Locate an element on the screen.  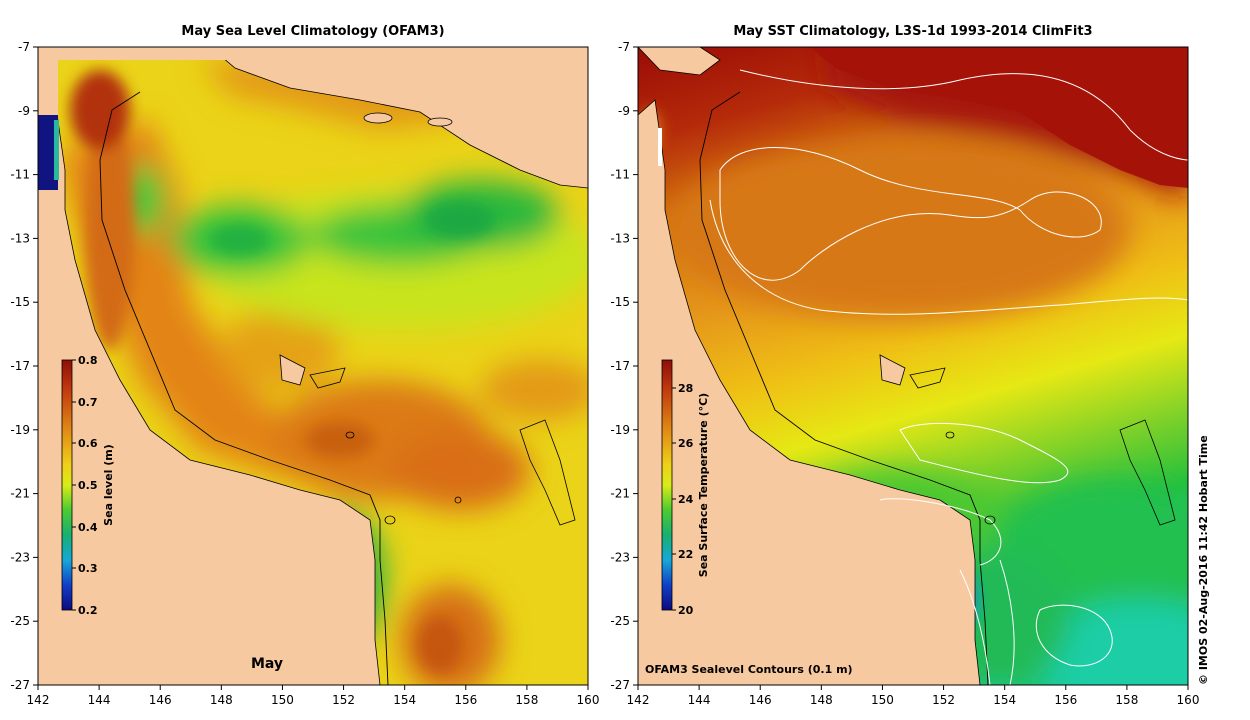
left-cb-tick: 0.3 is located at coordinates (88, 568).